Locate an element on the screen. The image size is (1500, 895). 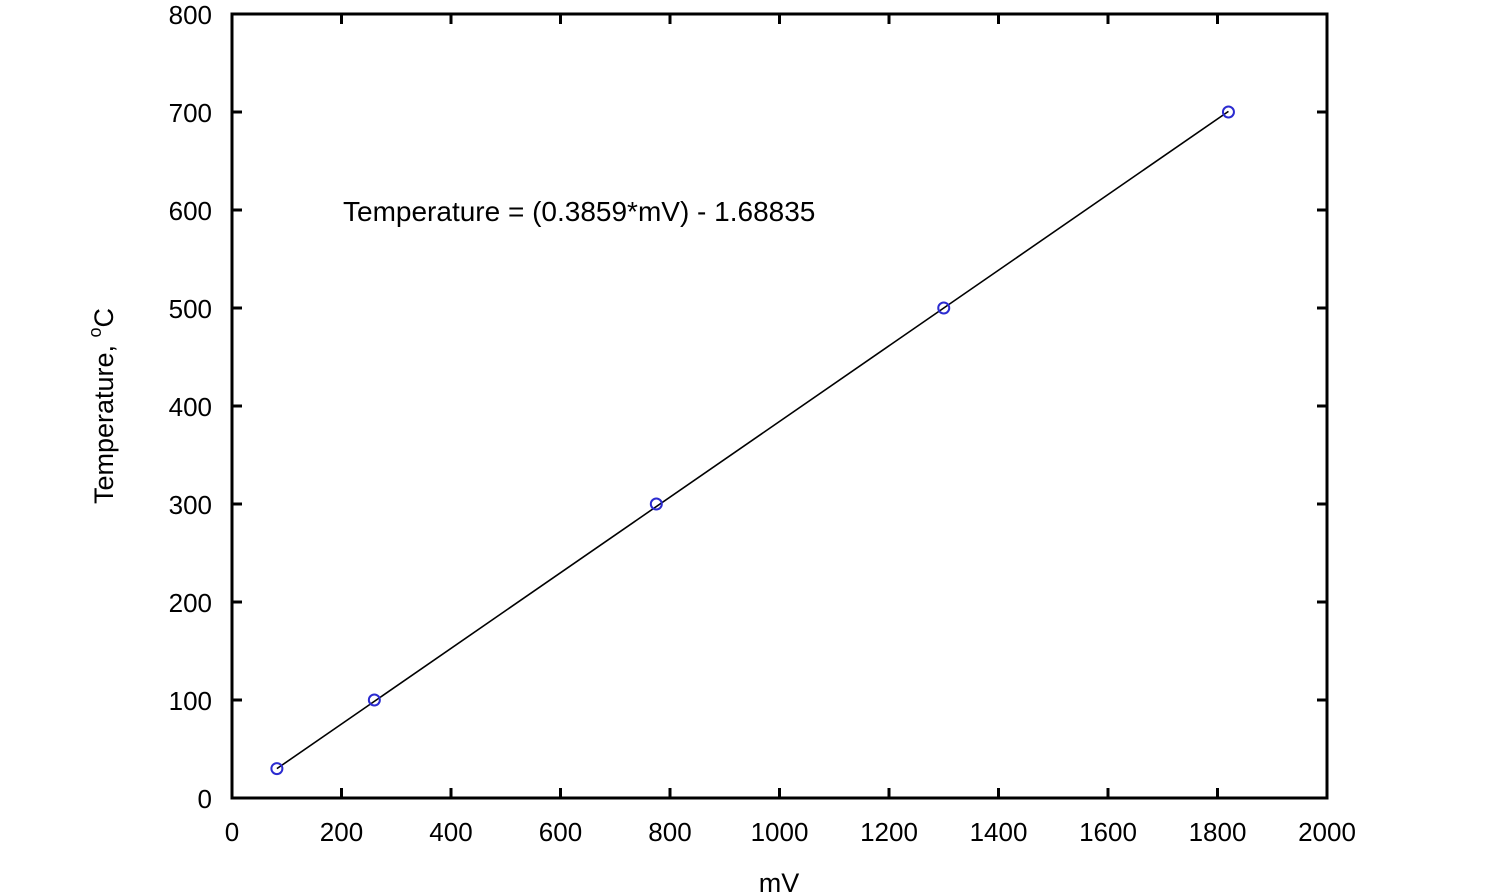
y-tick-label: 800 is located at coordinates (190, 15).